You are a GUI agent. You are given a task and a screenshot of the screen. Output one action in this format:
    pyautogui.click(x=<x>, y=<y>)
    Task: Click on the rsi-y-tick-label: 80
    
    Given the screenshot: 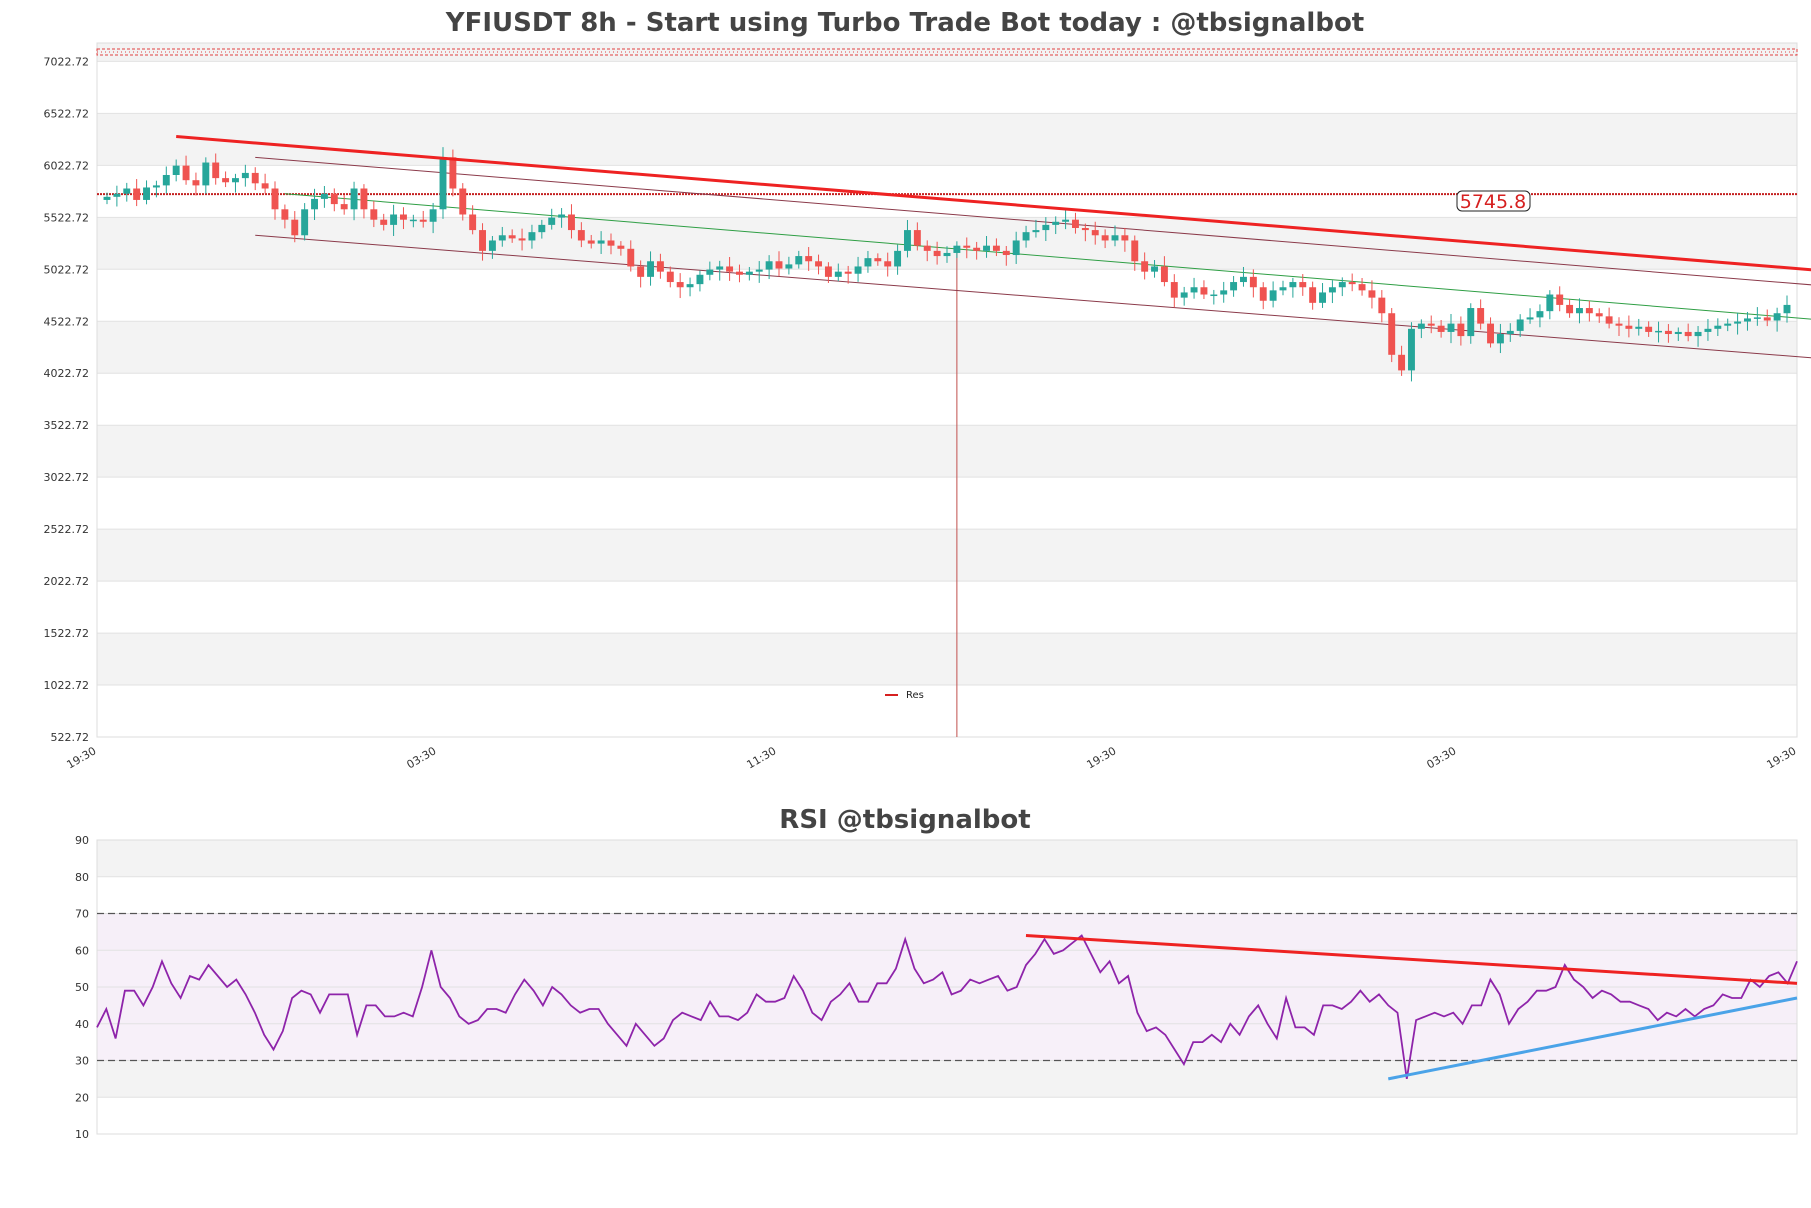 What is the action you would take?
    pyautogui.click(x=82, y=877)
    